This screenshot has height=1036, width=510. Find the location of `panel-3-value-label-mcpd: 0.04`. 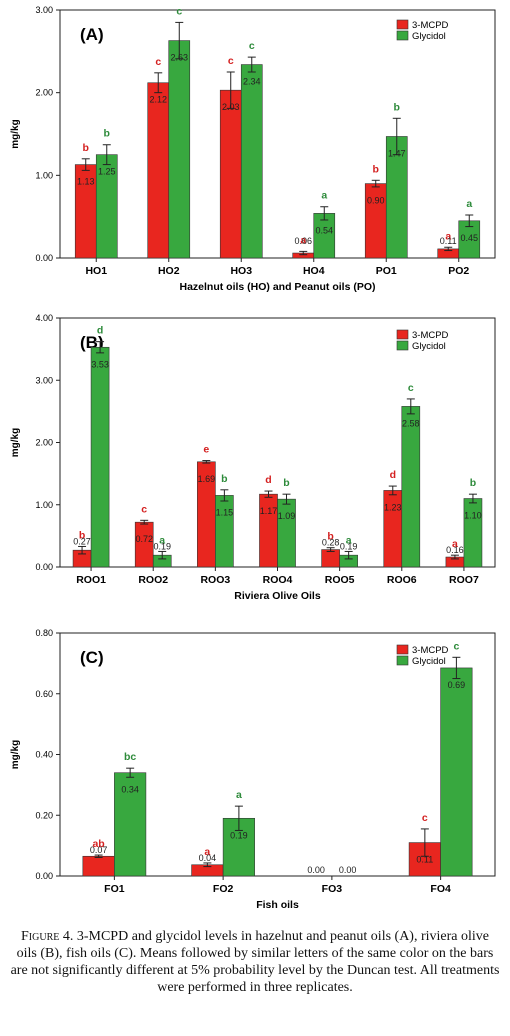

panel-3-value-label-mcpd: 0.04 is located at coordinates (208, 858).